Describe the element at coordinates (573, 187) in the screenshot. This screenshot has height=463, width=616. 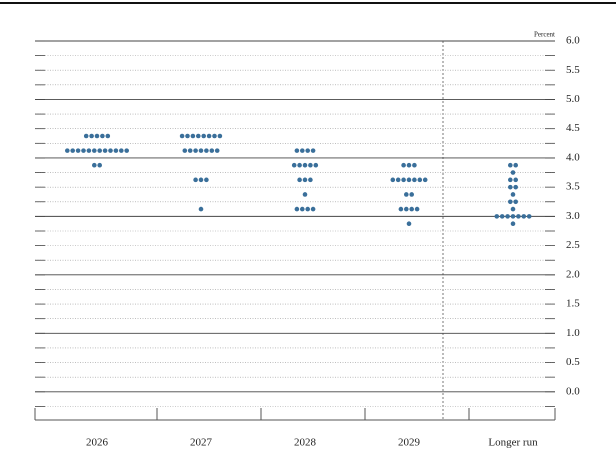
I see `y-tick-label: 3.5` at that location.